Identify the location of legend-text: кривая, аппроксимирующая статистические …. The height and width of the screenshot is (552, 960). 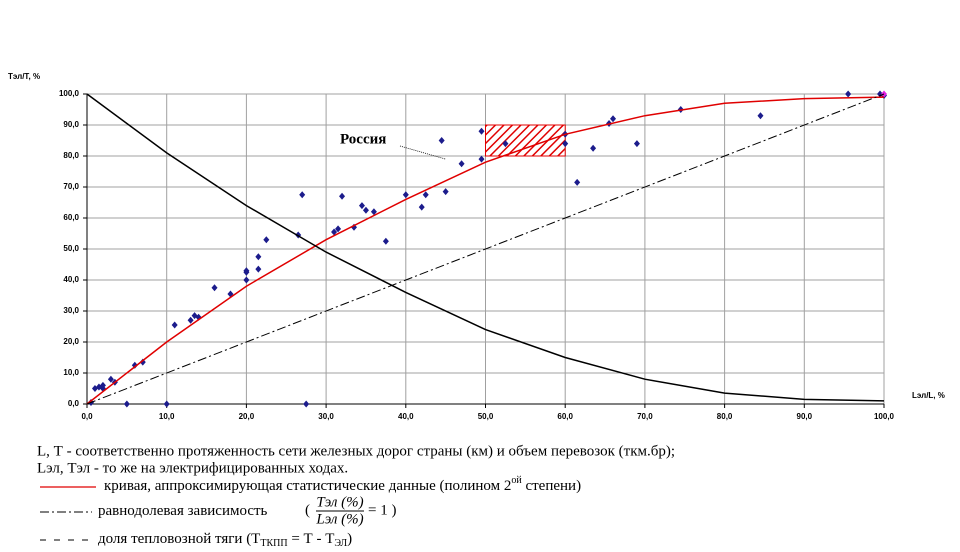
(307, 486).